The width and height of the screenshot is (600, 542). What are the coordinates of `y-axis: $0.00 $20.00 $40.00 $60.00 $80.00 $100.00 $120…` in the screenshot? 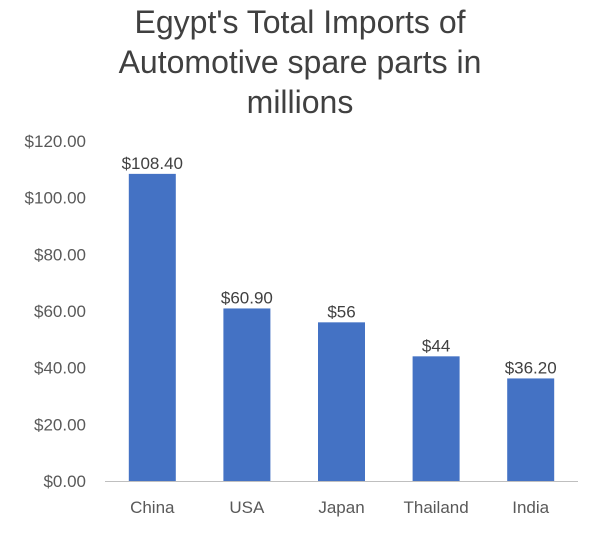 It's located at (55, 311).